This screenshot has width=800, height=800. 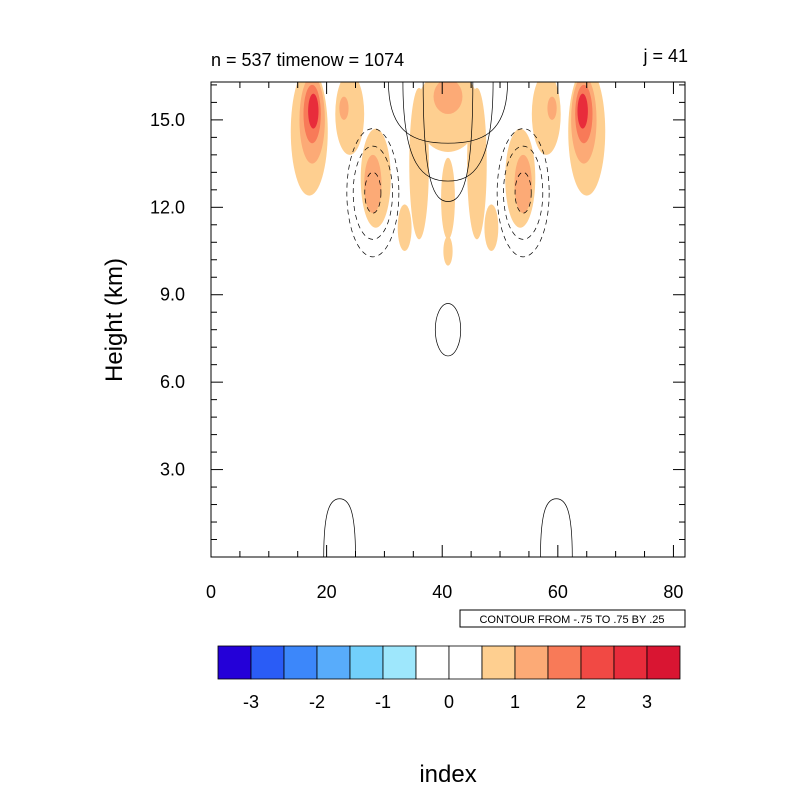 I want to click on x-tick-label: 20, so click(x=327, y=592).